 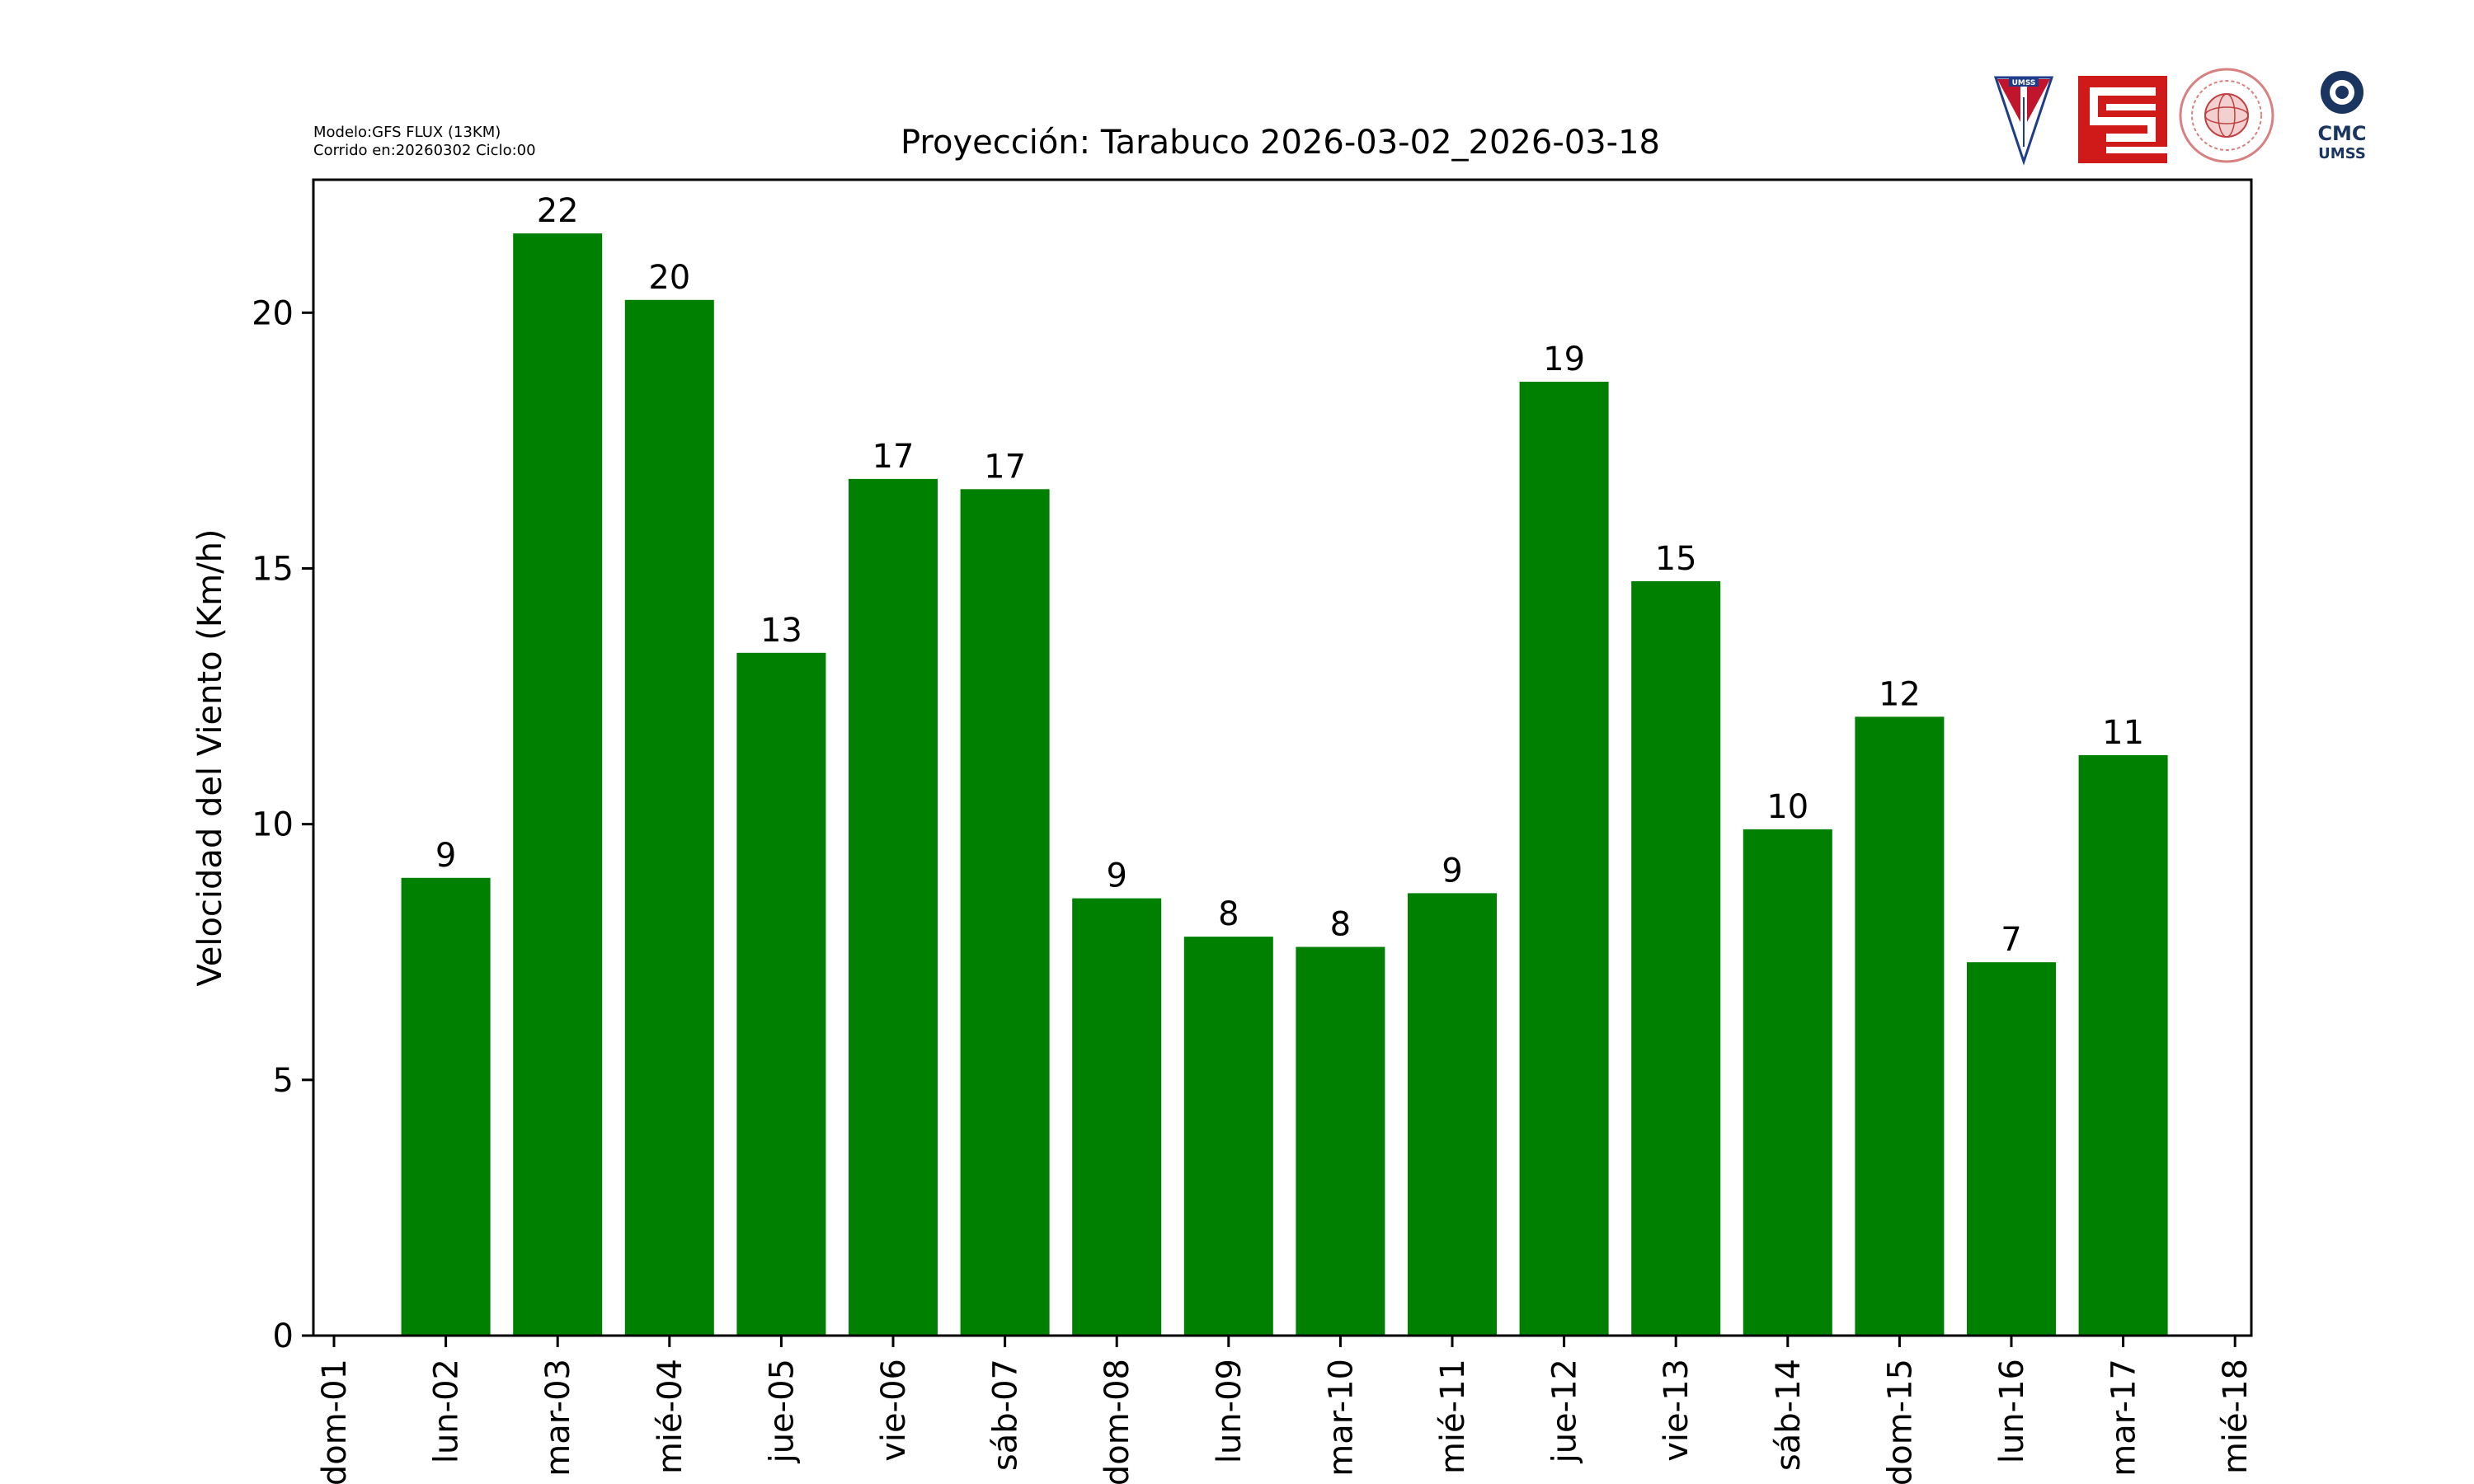 I want to click on data-label-jue-05: 13, so click(x=781, y=631).